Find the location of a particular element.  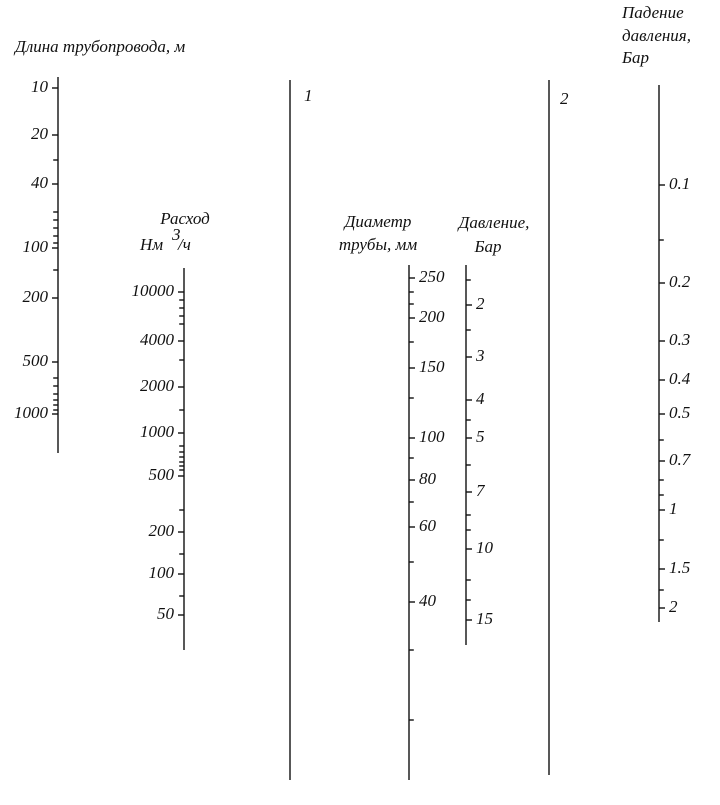

scale-title: Давление, is located at coordinates (493, 222).